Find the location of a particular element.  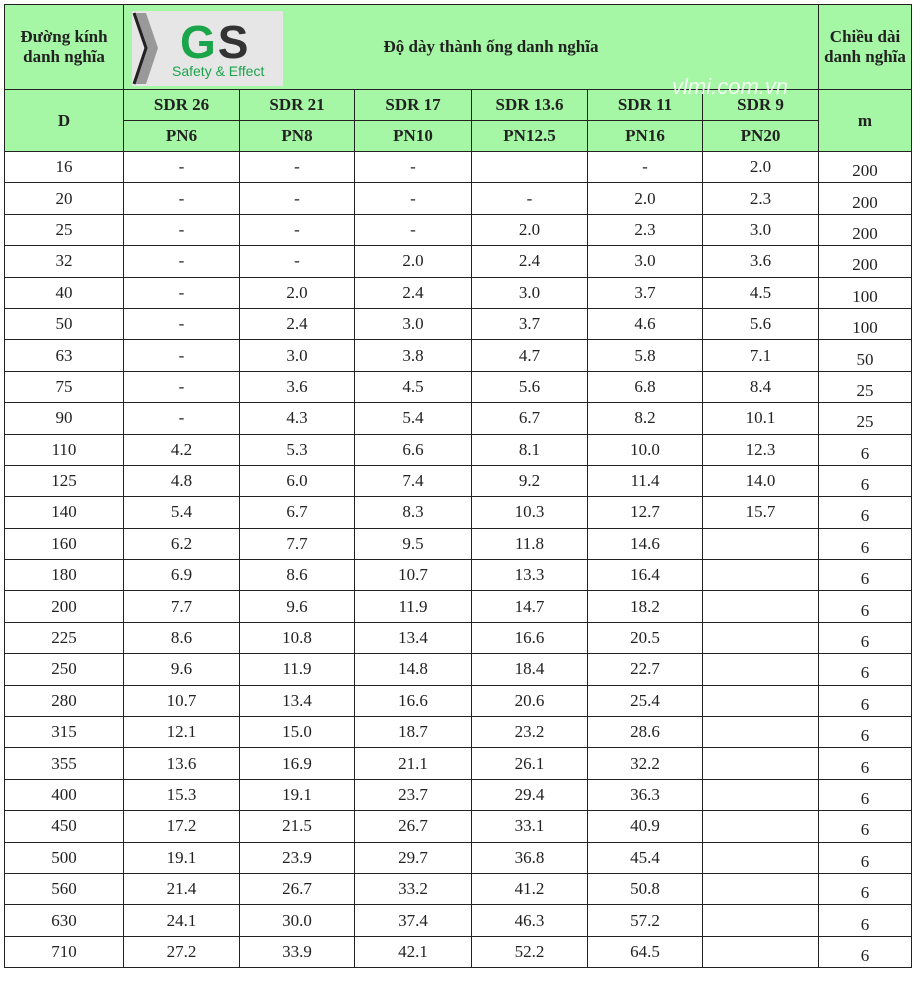

table-row: 400 15.3 19.1 23.7 29.4 36.3 6 is located at coordinates (458, 795).